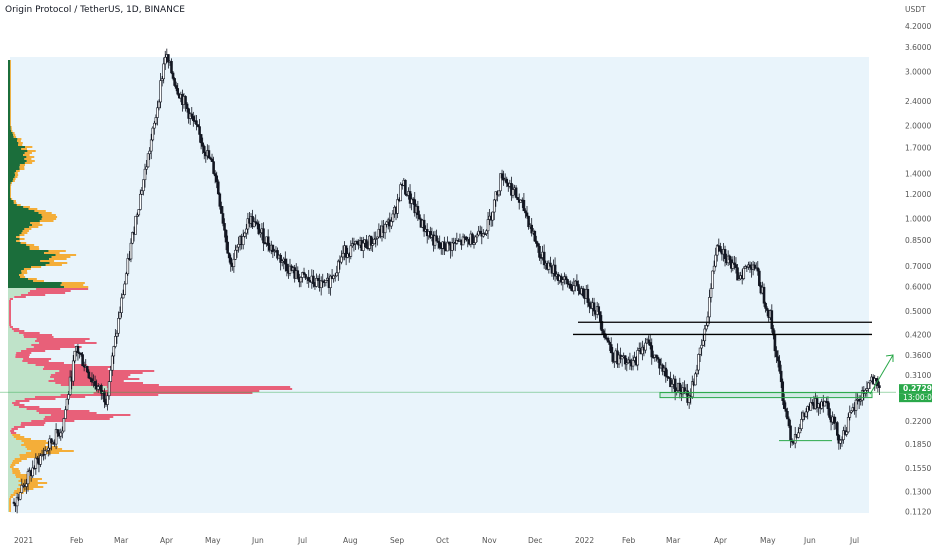  What do you see at coordinates (918, 266) in the screenshot?
I see `y-tick-label: 0.7000` at bounding box center [918, 266].